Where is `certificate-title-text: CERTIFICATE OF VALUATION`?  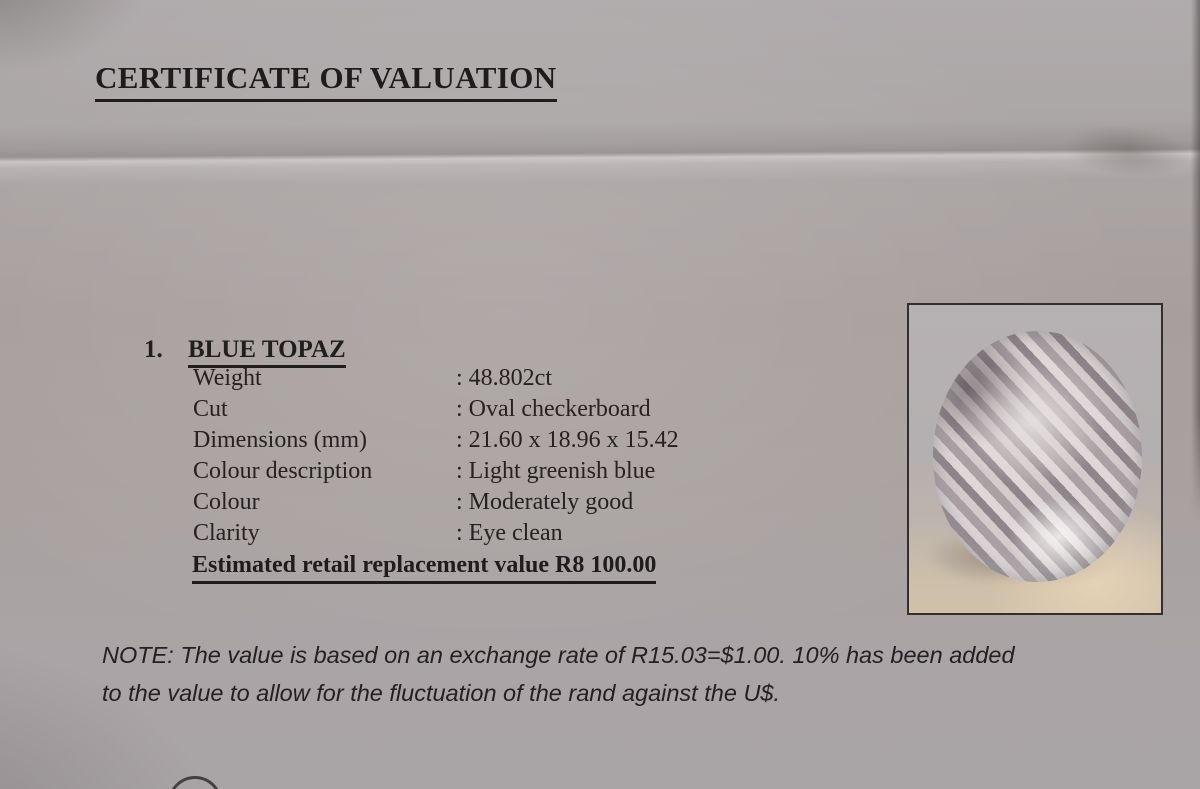
certificate-title-text: CERTIFICATE OF VALUATION is located at coordinates (326, 81).